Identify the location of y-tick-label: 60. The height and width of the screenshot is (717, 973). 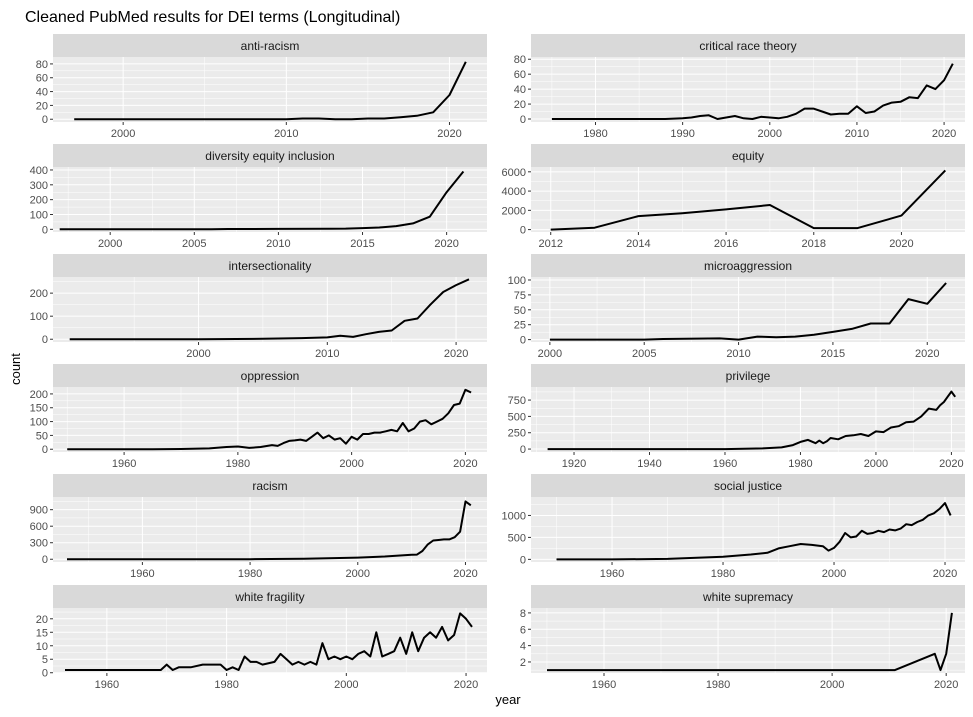
(520, 75).